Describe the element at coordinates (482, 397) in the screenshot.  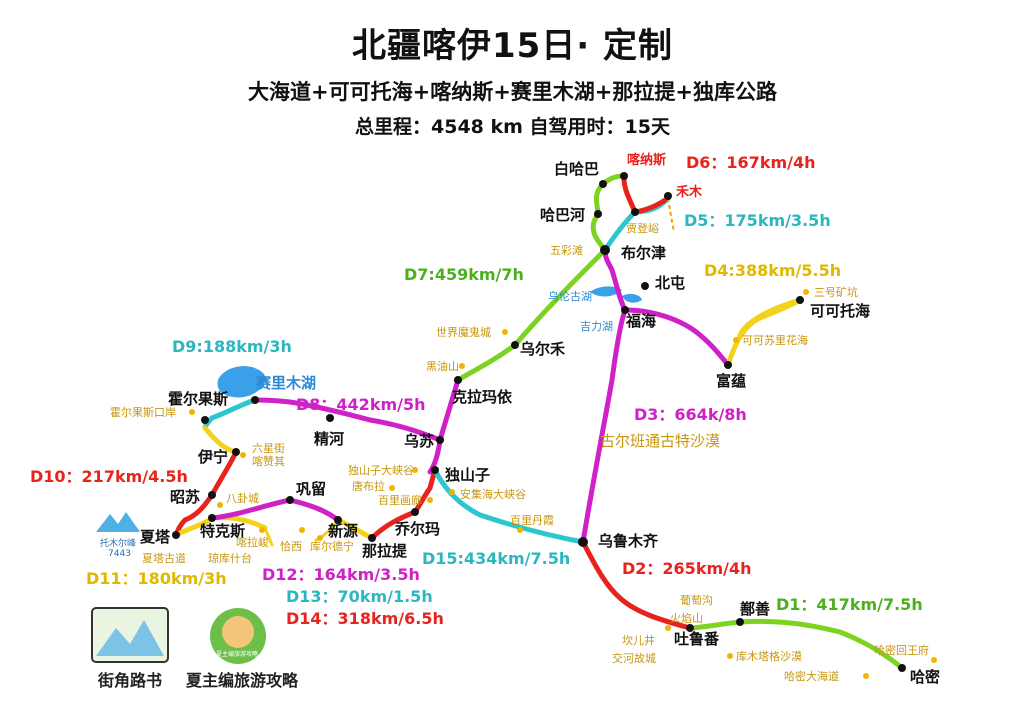
I see `label-kelamayi: 克拉玛依` at that location.